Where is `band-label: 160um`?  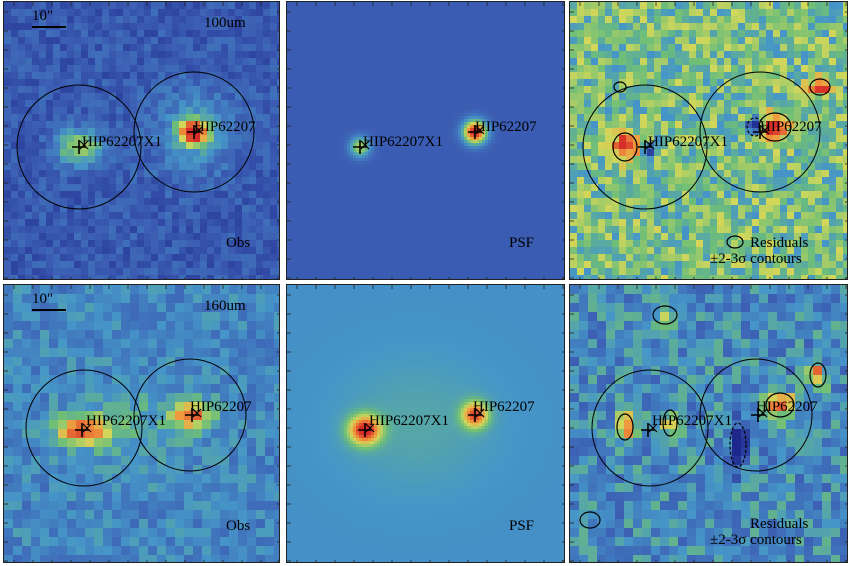 band-label: 160um is located at coordinates (225, 306).